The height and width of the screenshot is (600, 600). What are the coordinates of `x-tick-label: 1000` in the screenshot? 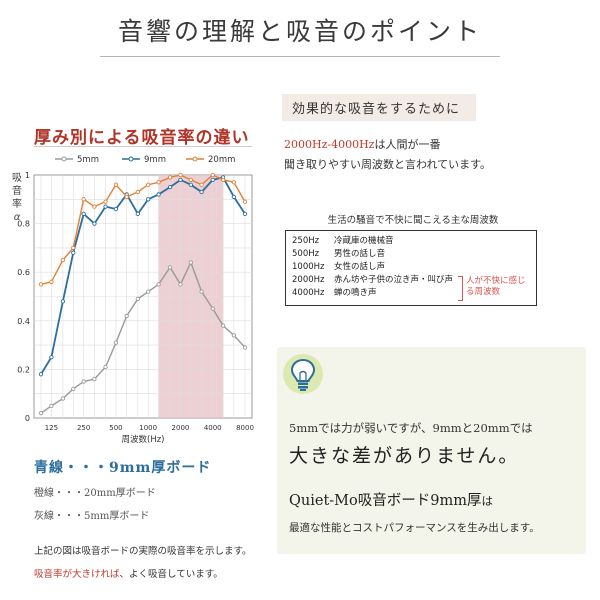 It's located at (148, 428).